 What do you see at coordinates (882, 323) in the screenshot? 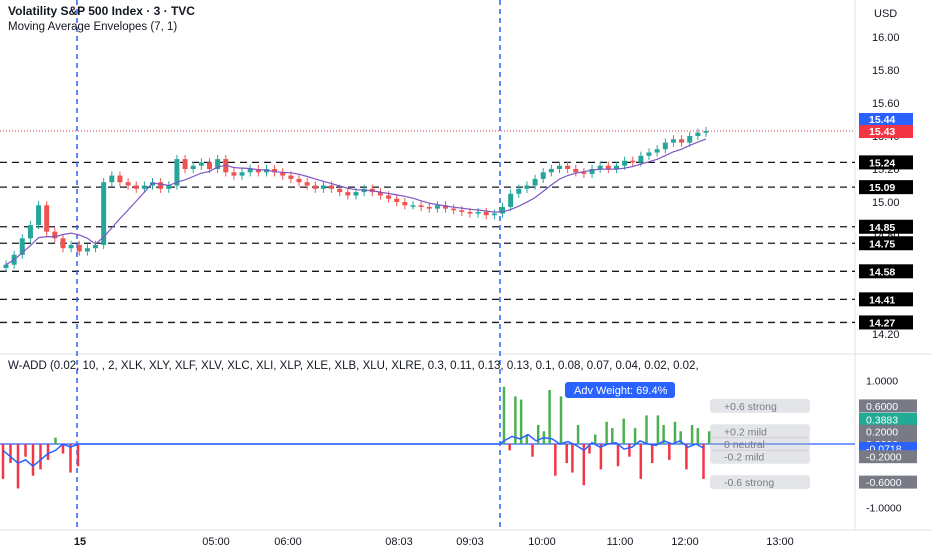
I see `level-badge-text: 14.27` at bounding box center [882, 323].